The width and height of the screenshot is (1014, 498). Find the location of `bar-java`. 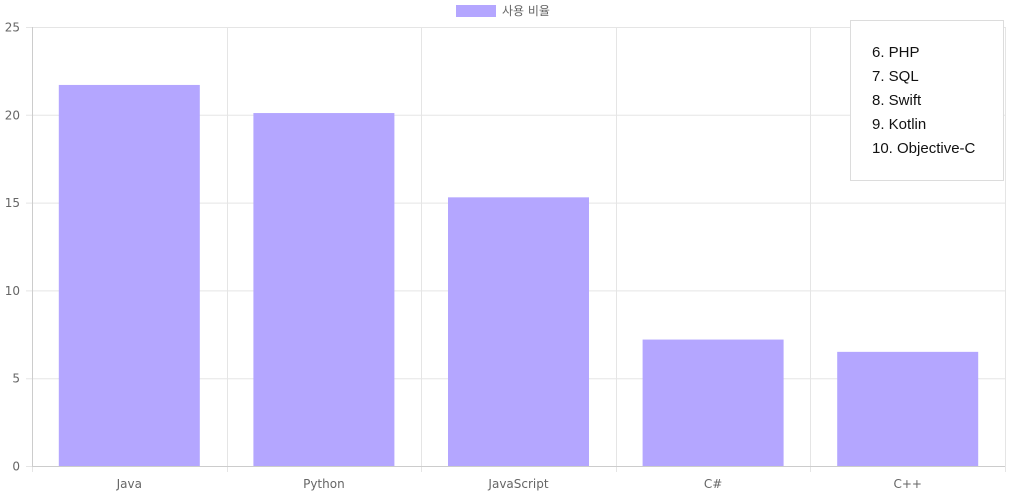

bar-java is located at coordinates (129, 275).